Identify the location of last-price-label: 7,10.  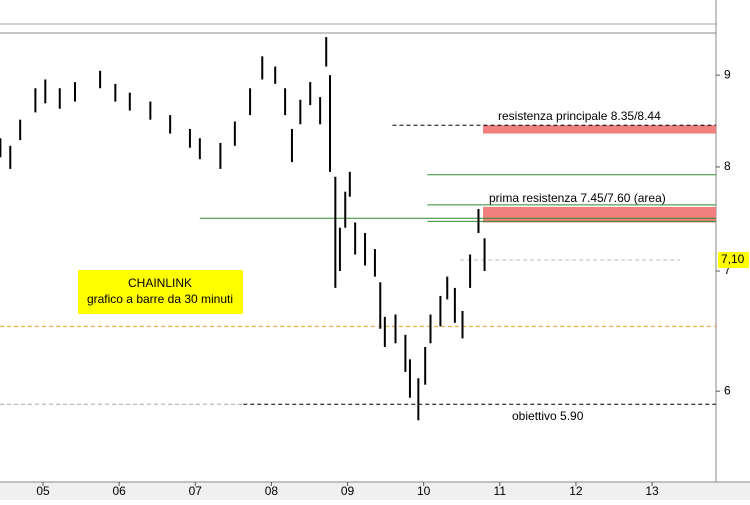
(733, 259).